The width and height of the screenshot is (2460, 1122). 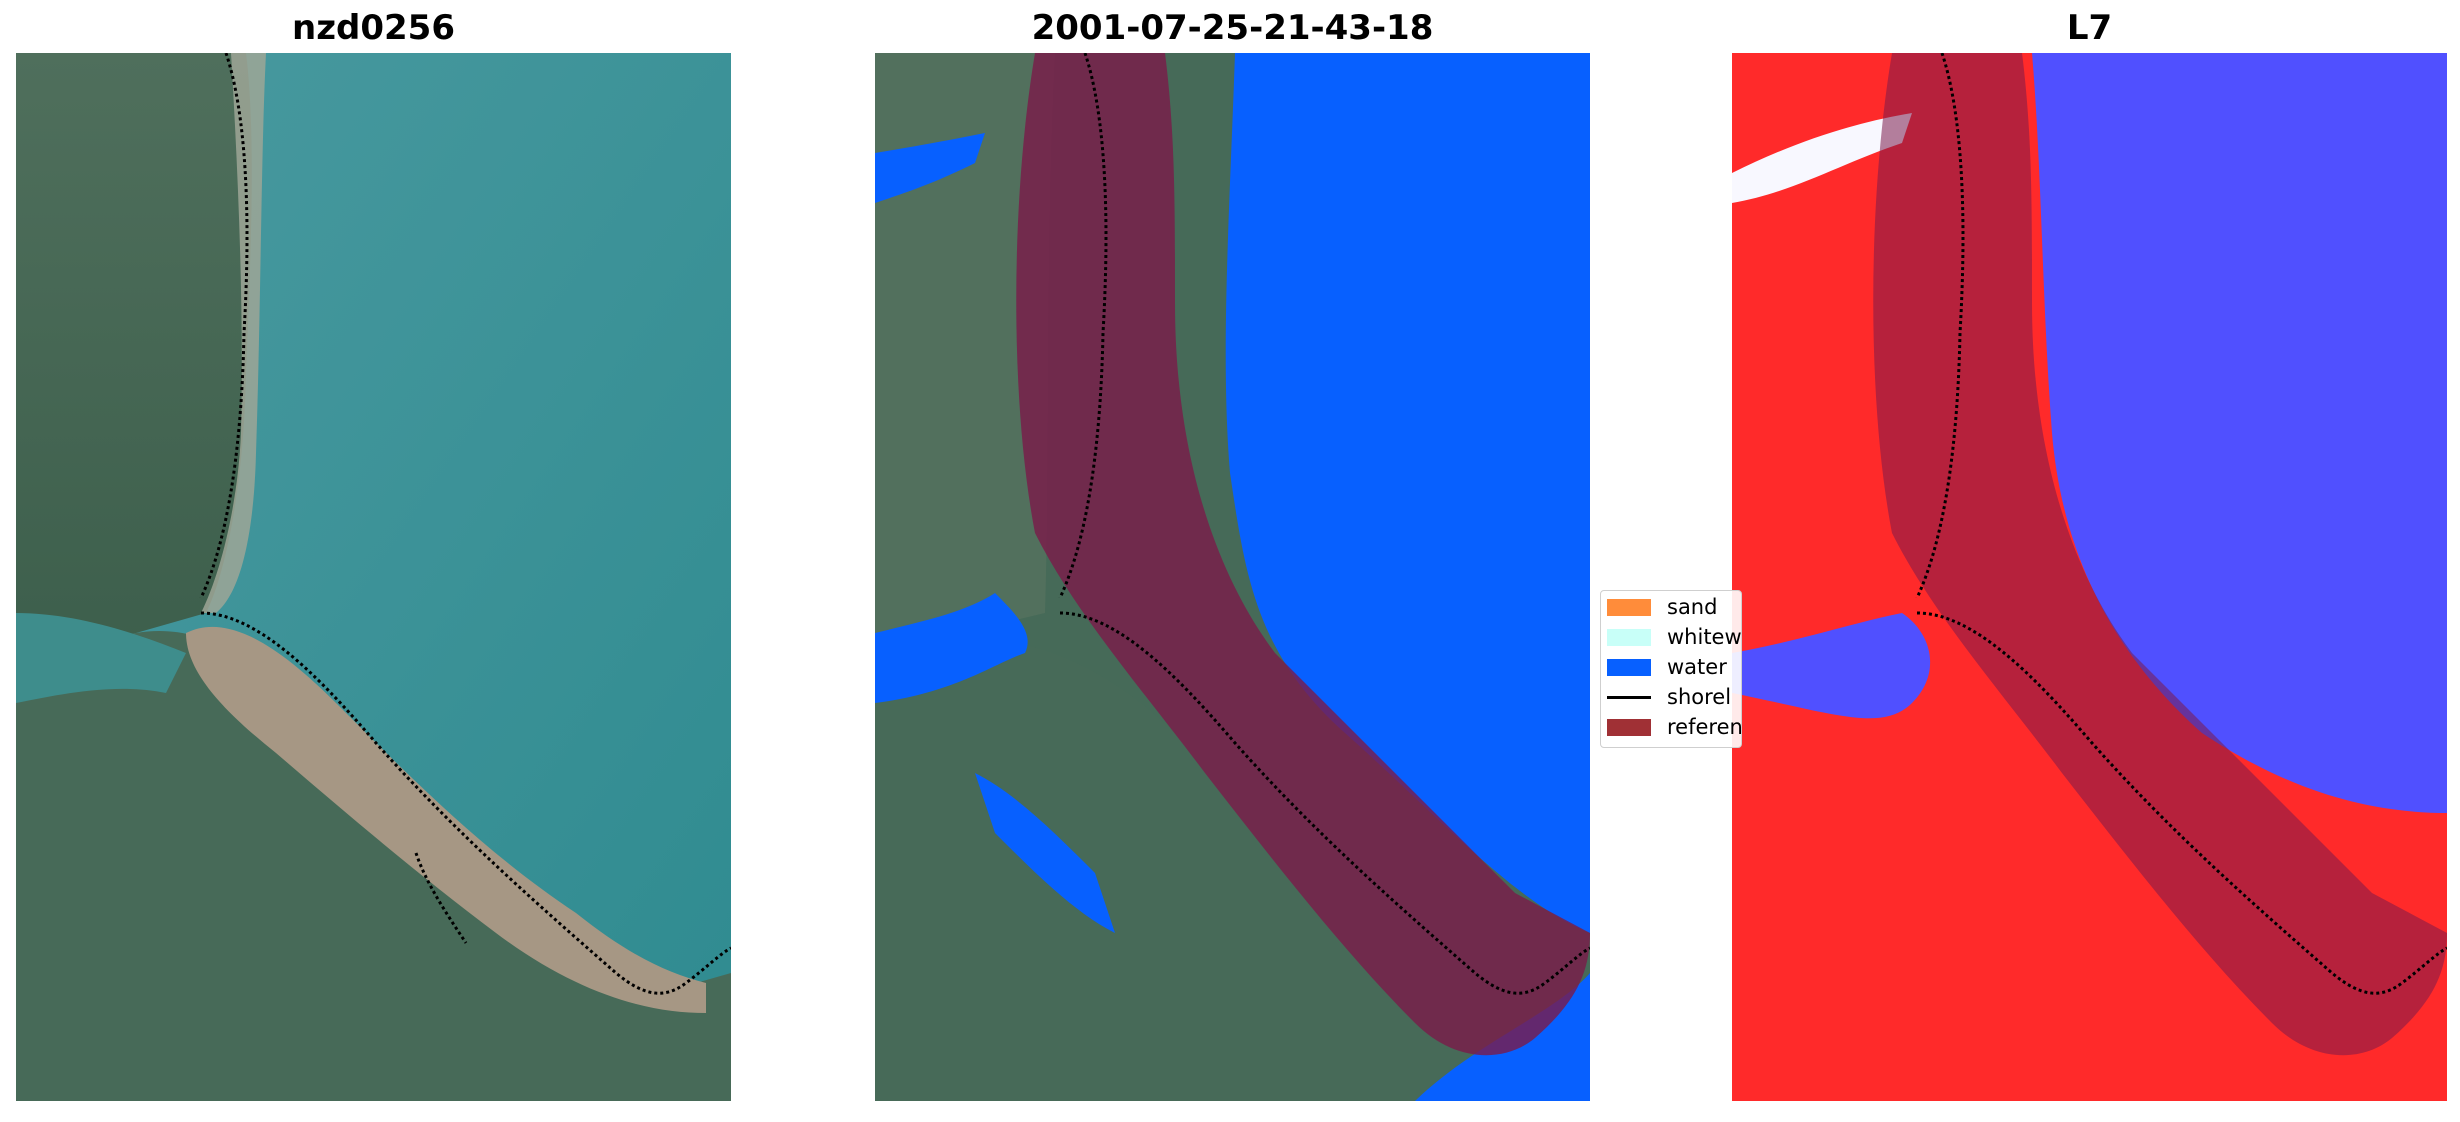 I want to click on beach-strip, so click(x=233, y=333).